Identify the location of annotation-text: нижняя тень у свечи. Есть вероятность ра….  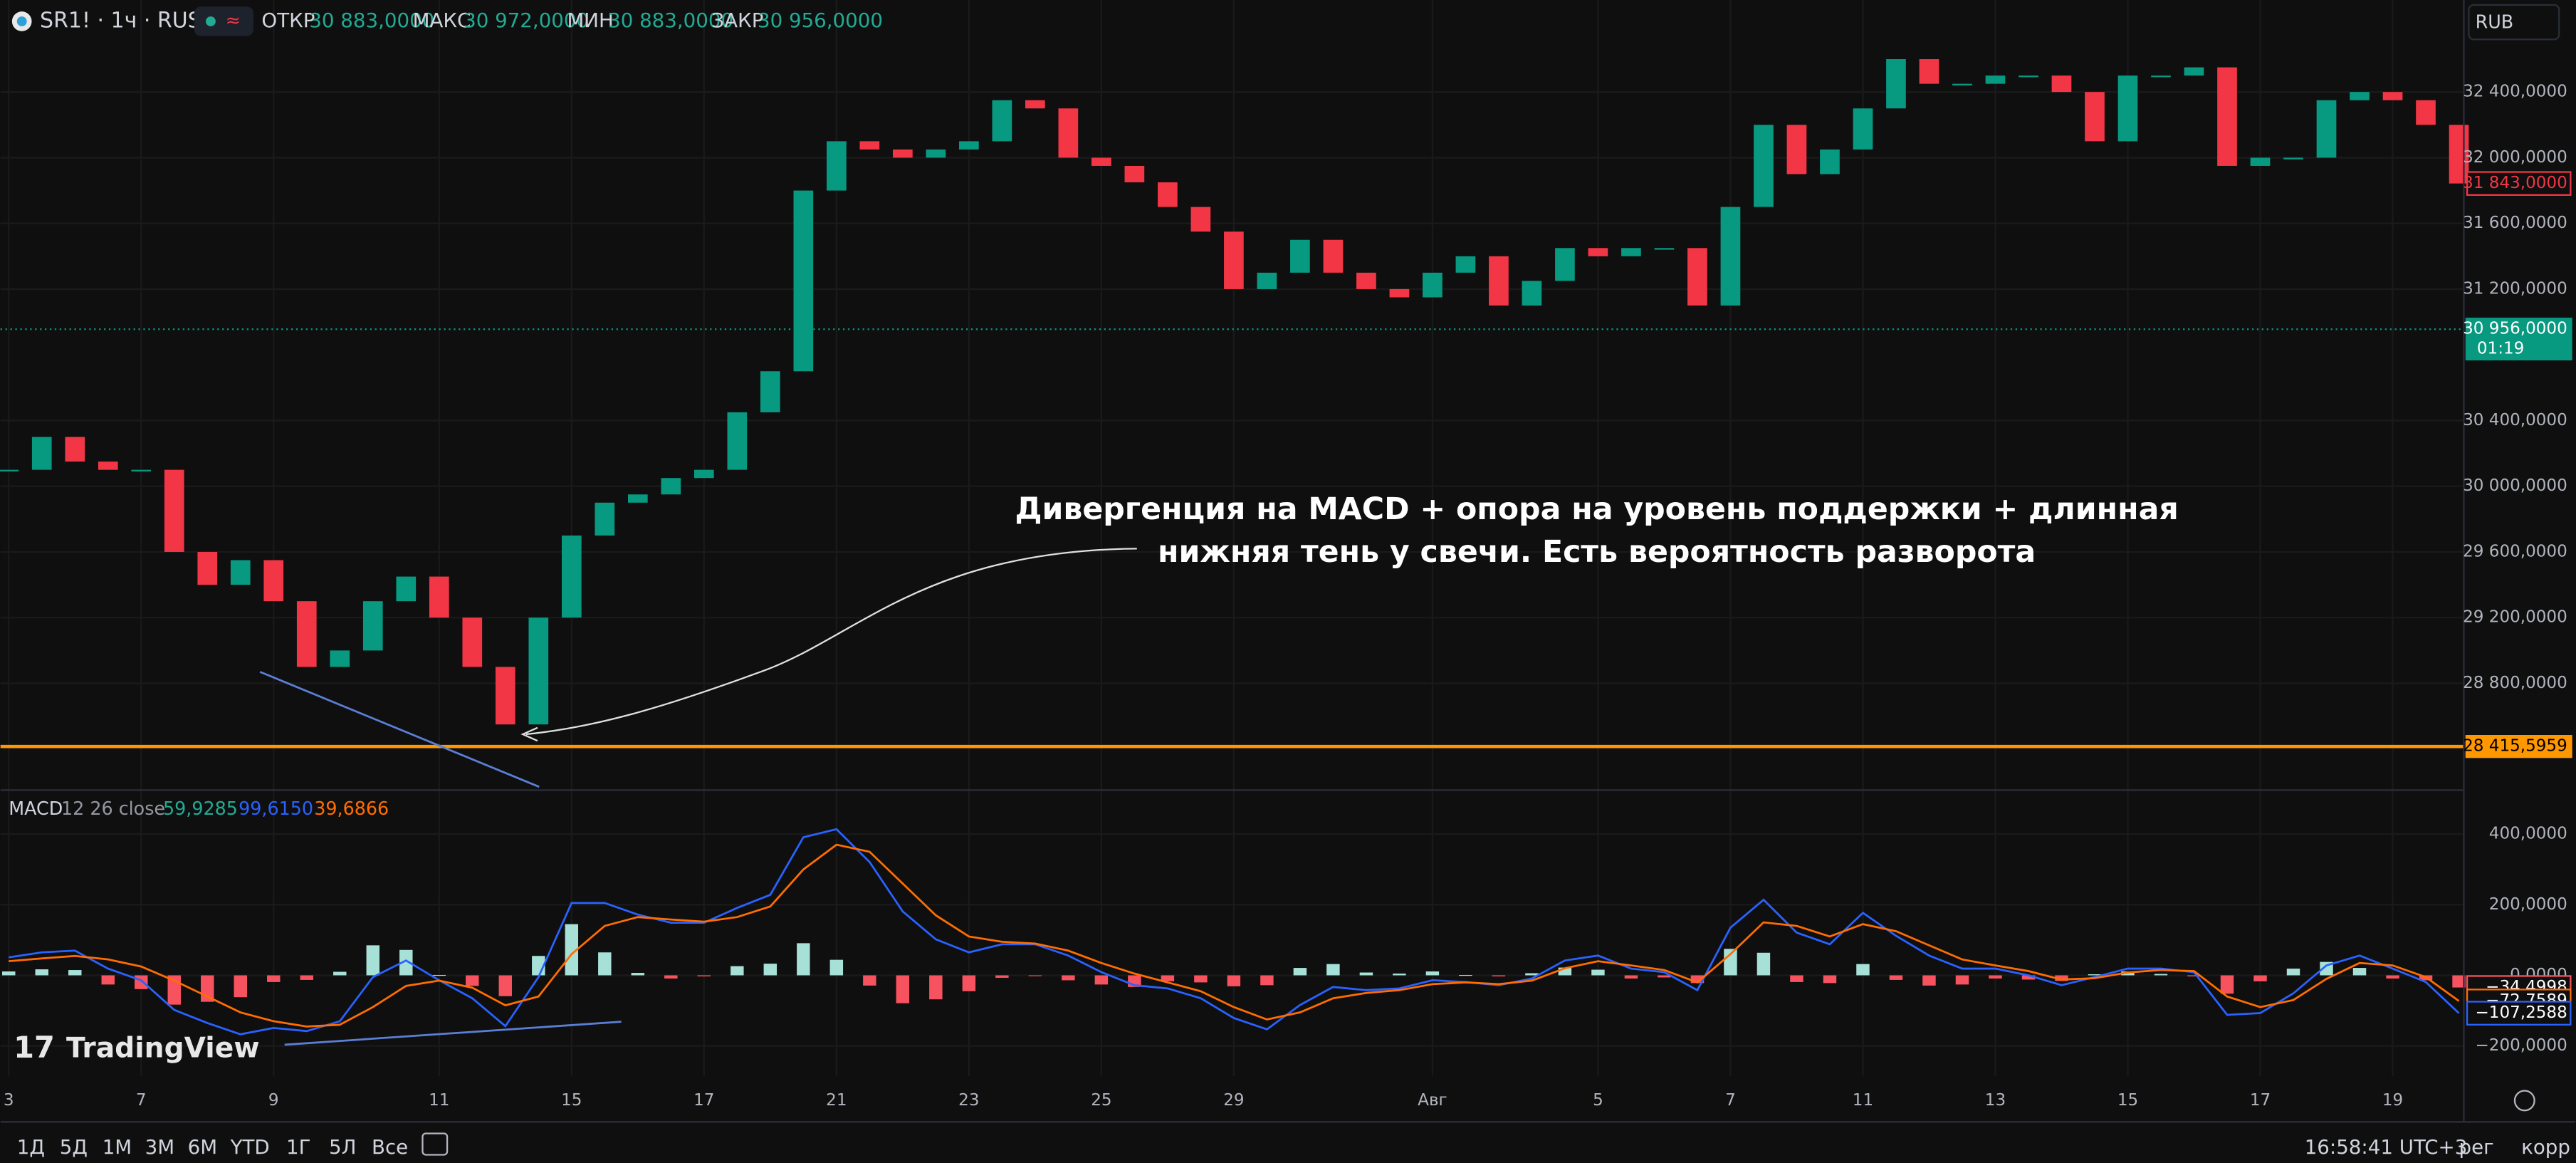
(1597, 552).